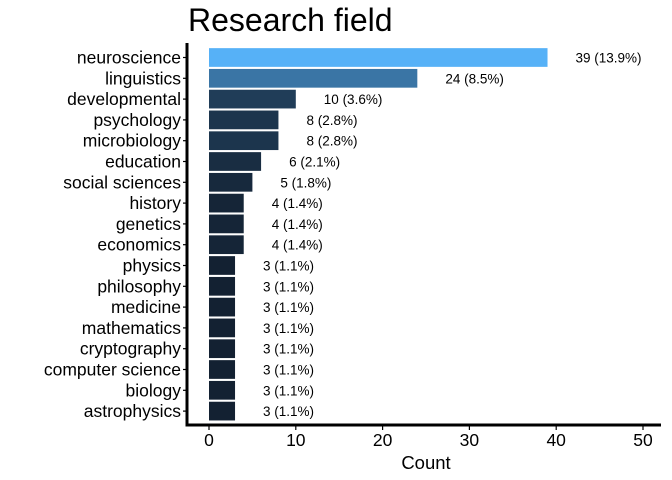 The image size is (672, 480). Describe the element at coordinates (226, 224) in the screenshot. I see `bar-genetics` at that location.